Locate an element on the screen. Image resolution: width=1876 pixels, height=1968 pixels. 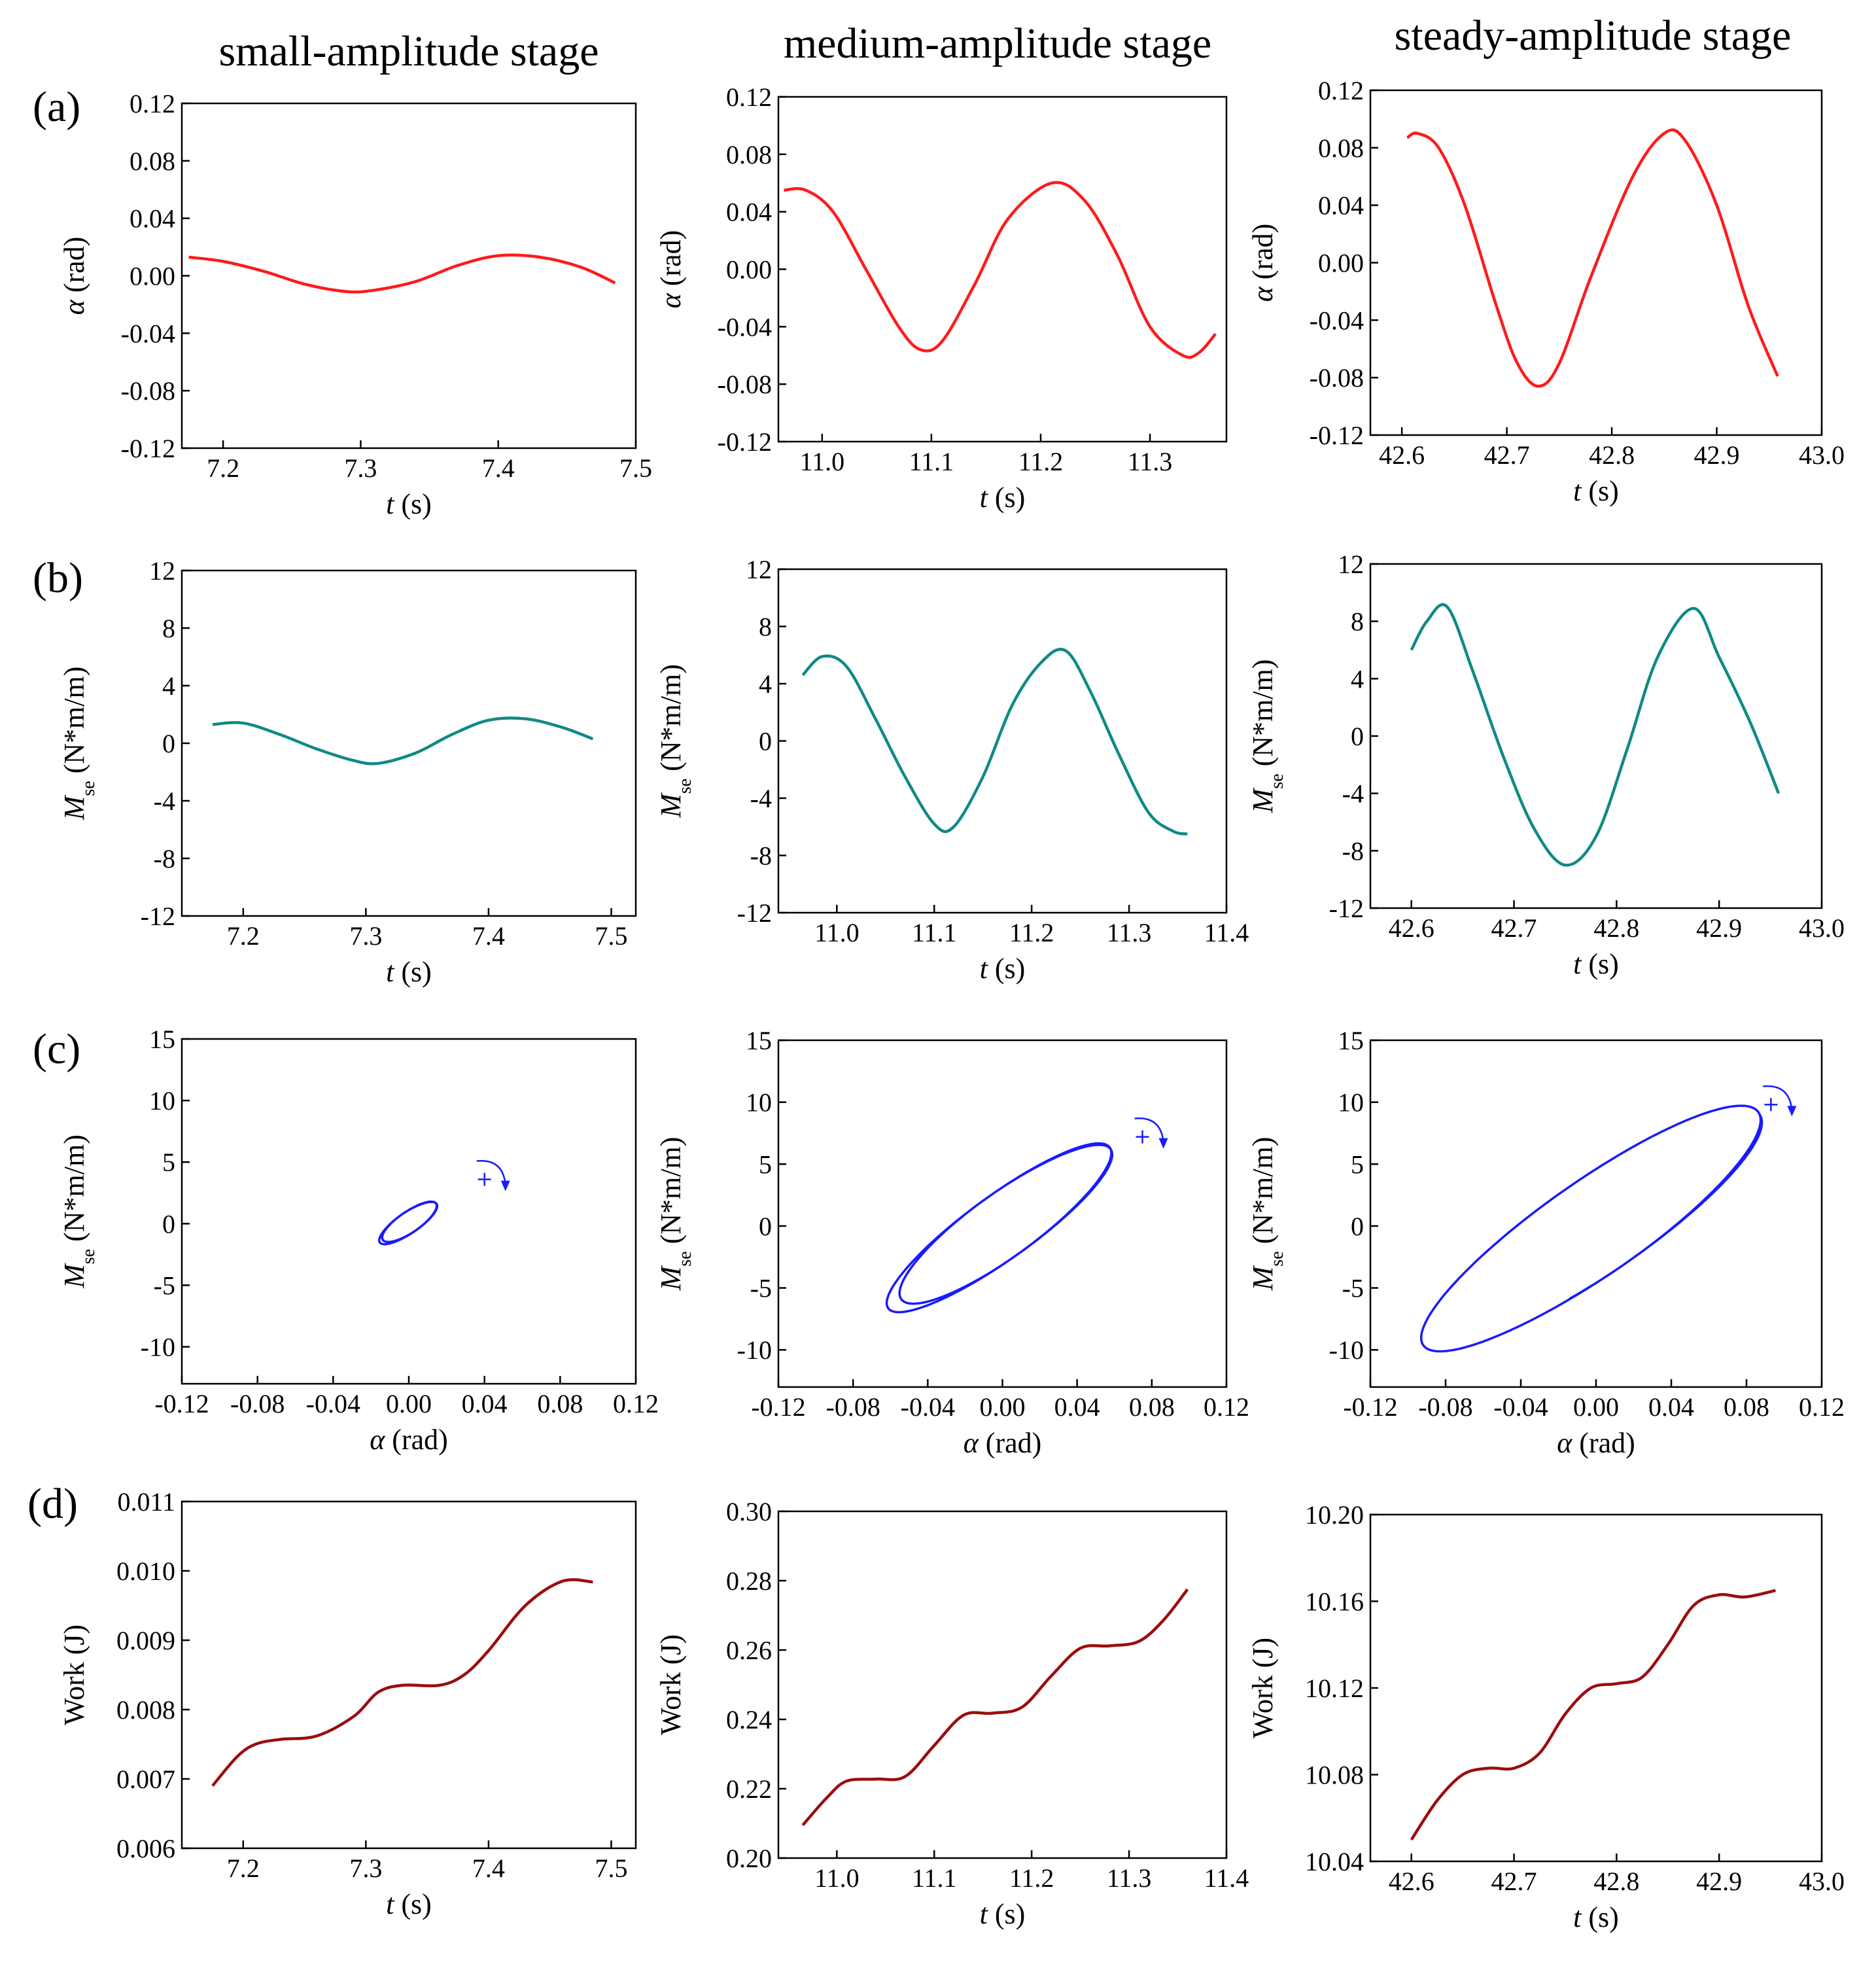
y-tick-label: 0.010 is located at coordinates (145, 1571).